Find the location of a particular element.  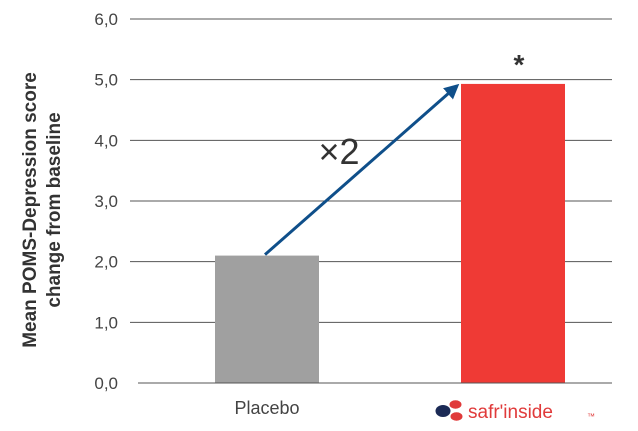

y-tick-label: 1,0 is located at coordinates (106, 322).